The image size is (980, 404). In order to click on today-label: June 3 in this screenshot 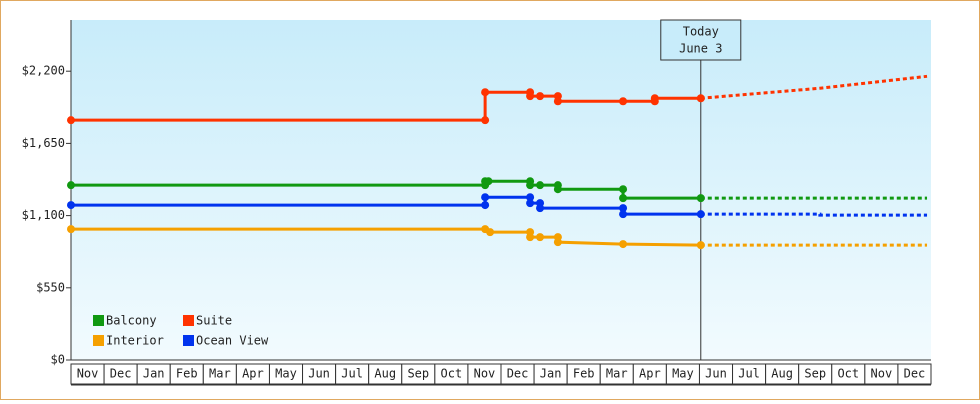, I will do `click(700, 49)`.